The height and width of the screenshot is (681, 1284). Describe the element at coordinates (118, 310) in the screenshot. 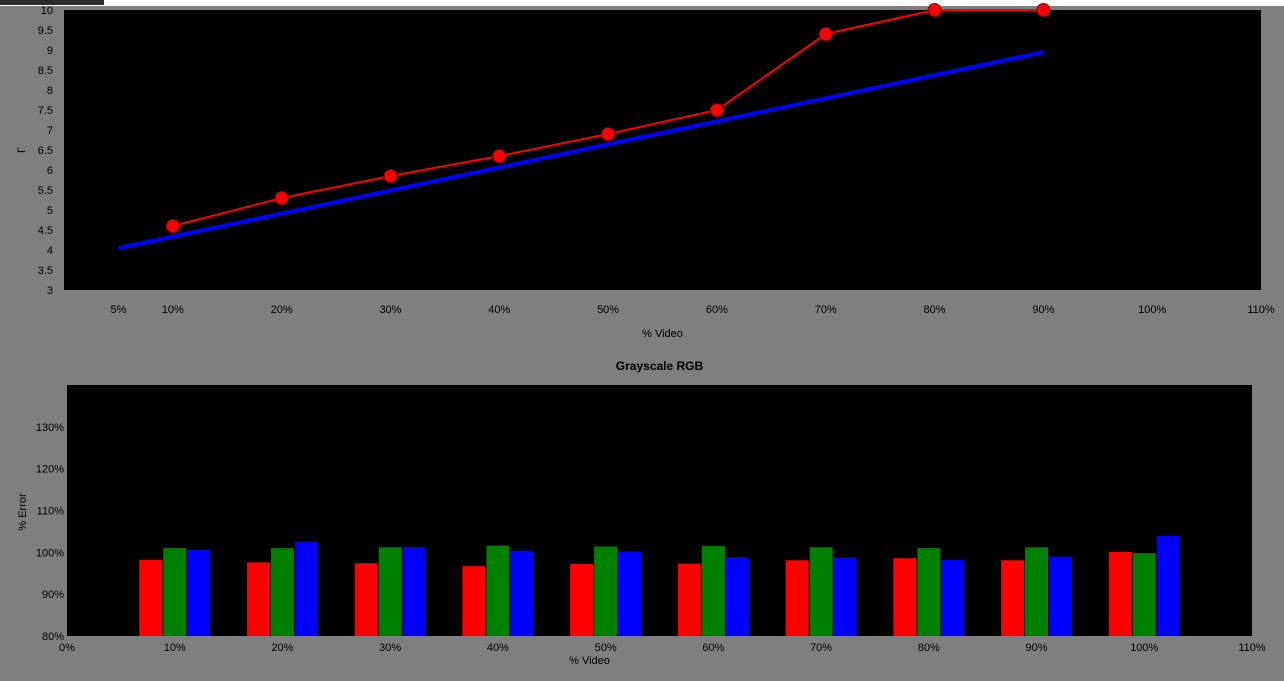

I see `gamma-x-tick-label: 5%` at that location.